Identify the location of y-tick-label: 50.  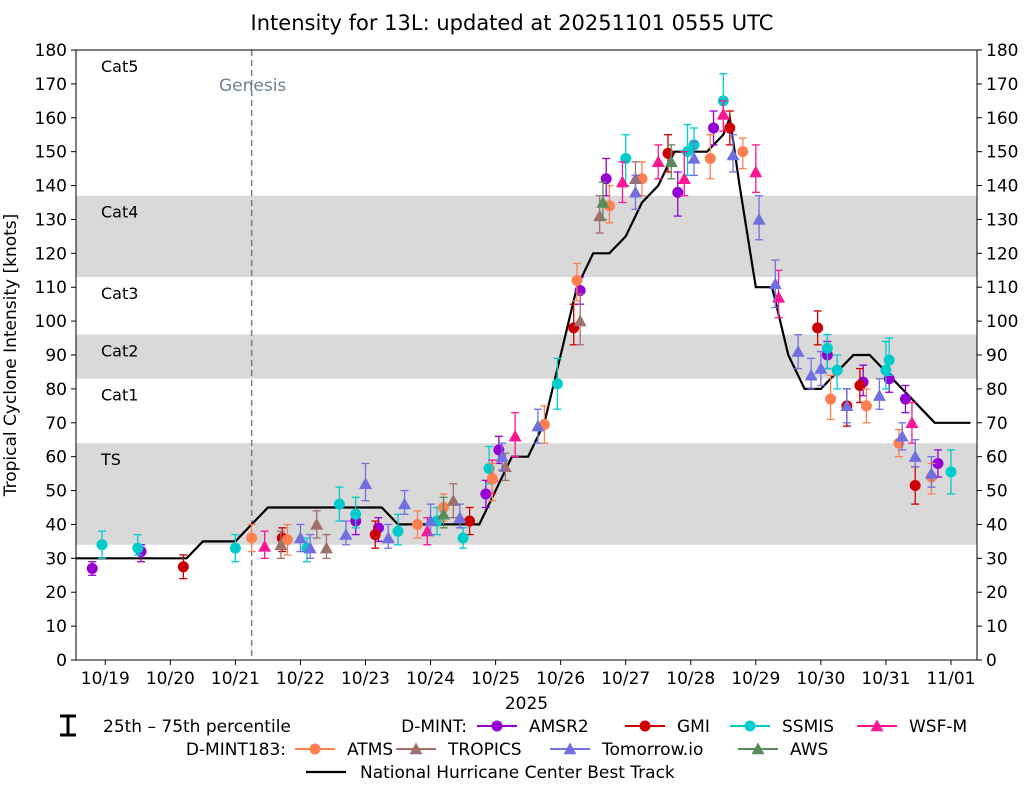
(56, 492).